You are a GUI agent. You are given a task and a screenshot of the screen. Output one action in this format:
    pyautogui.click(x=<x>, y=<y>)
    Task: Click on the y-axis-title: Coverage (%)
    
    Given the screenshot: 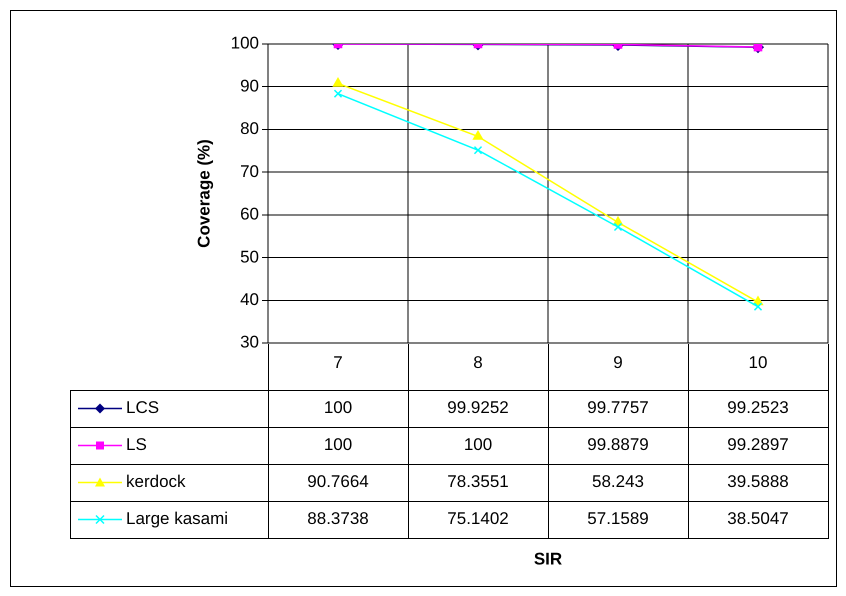 What is the action you would take?
    pyautogui.click(x=204, y=193)
    